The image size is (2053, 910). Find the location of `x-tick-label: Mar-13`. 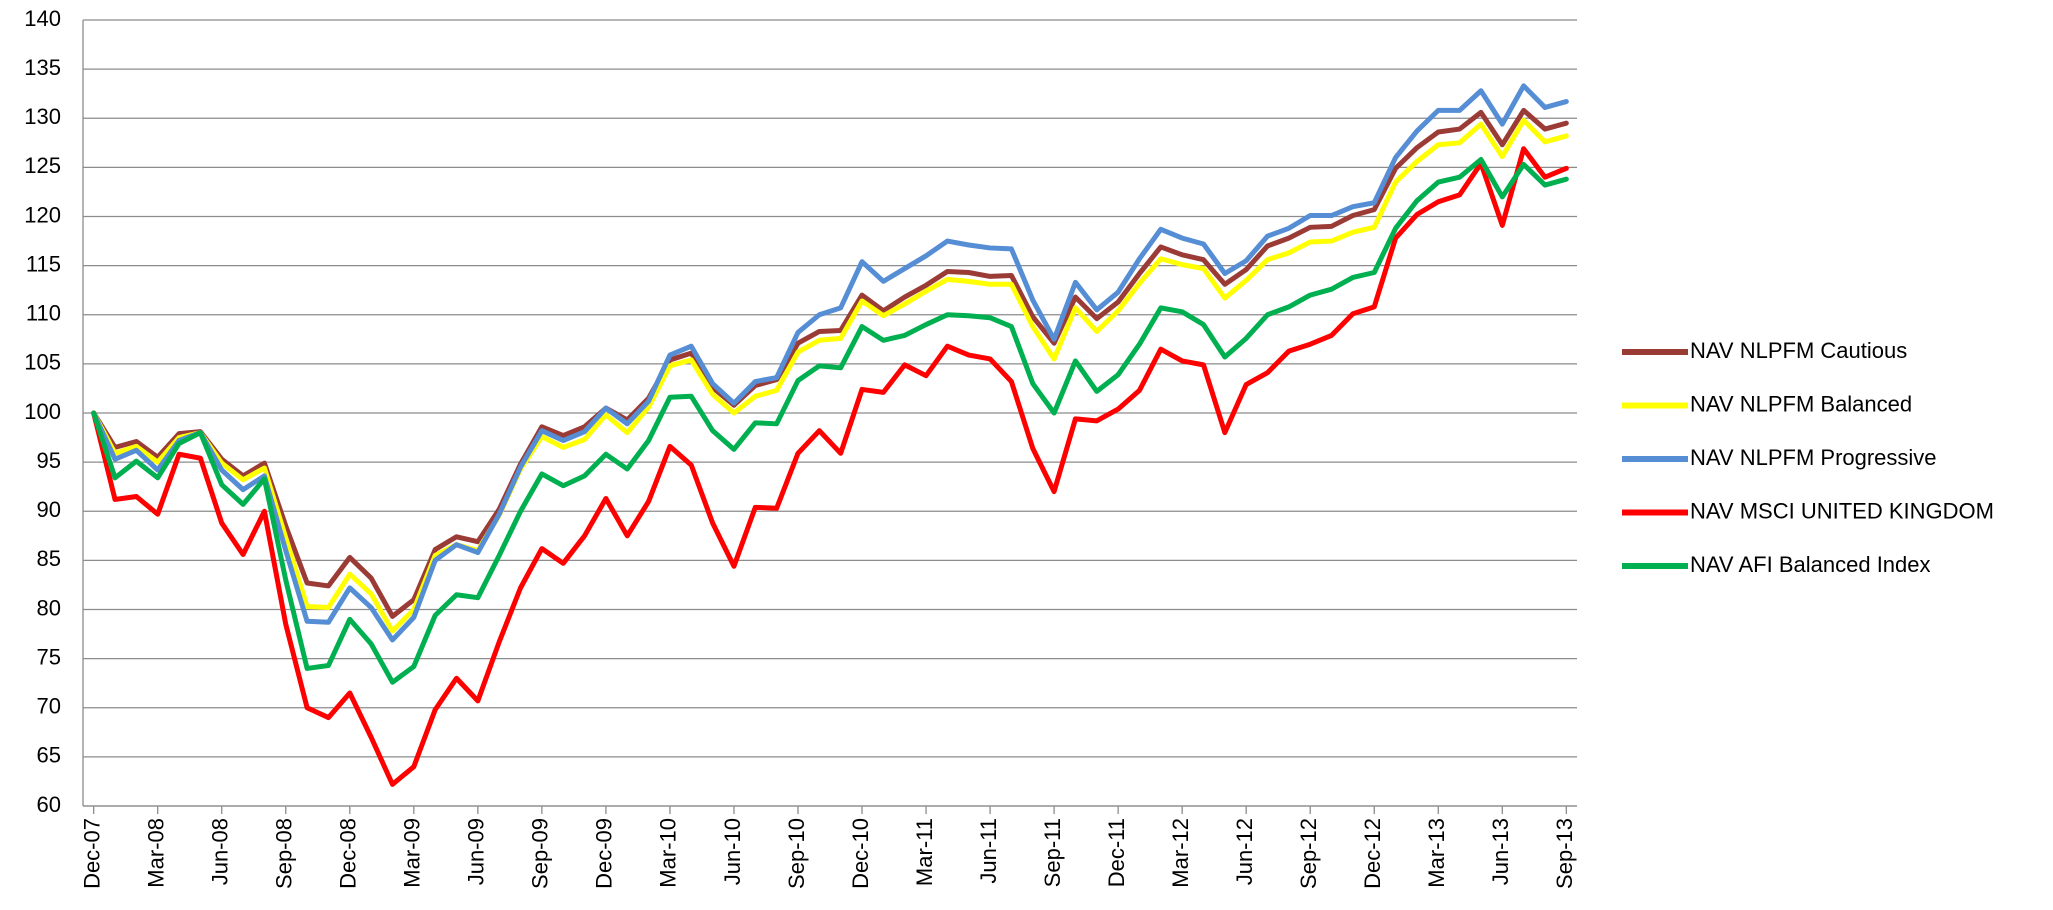

x-tick-label: Mar-13 is located at coordinates (1436, 853).